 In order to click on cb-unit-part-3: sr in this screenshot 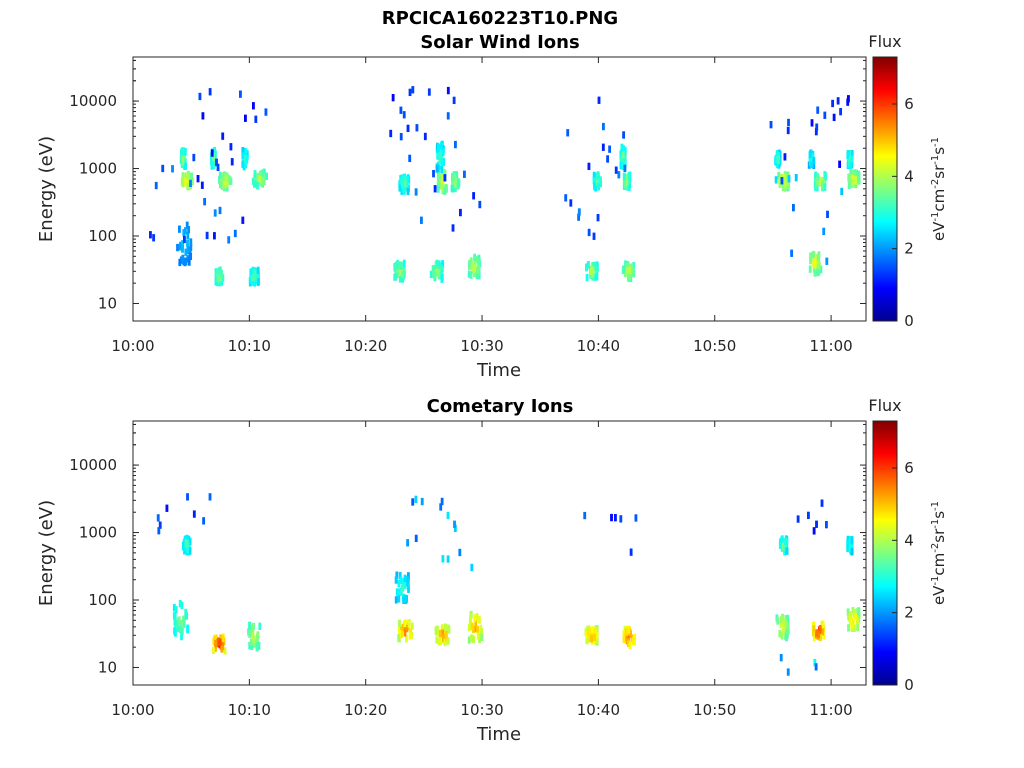, I will do `click(939, 171)`.